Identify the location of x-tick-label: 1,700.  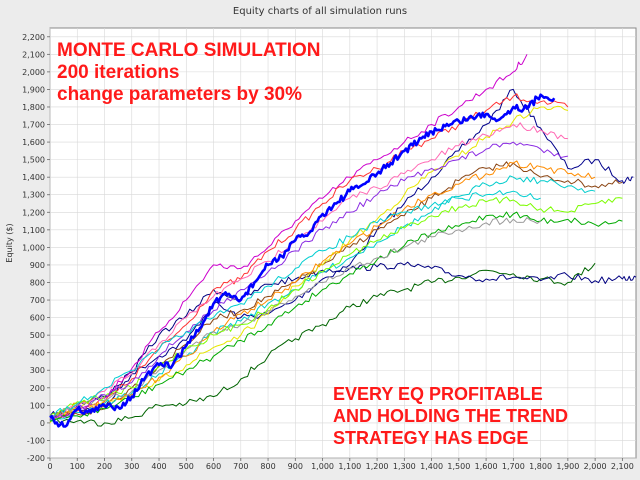
(513, 466).